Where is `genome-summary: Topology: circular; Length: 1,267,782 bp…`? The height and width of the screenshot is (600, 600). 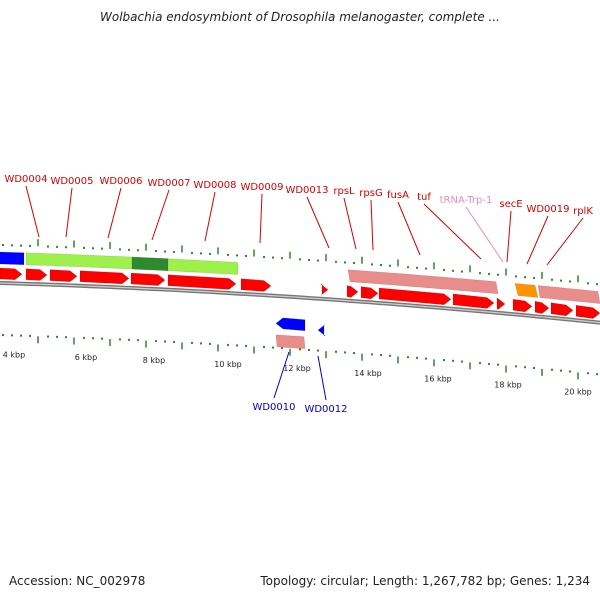 genome-summary: Topology: circular; Length: 1,267,782 bp… is located at coordinates (425, 581).